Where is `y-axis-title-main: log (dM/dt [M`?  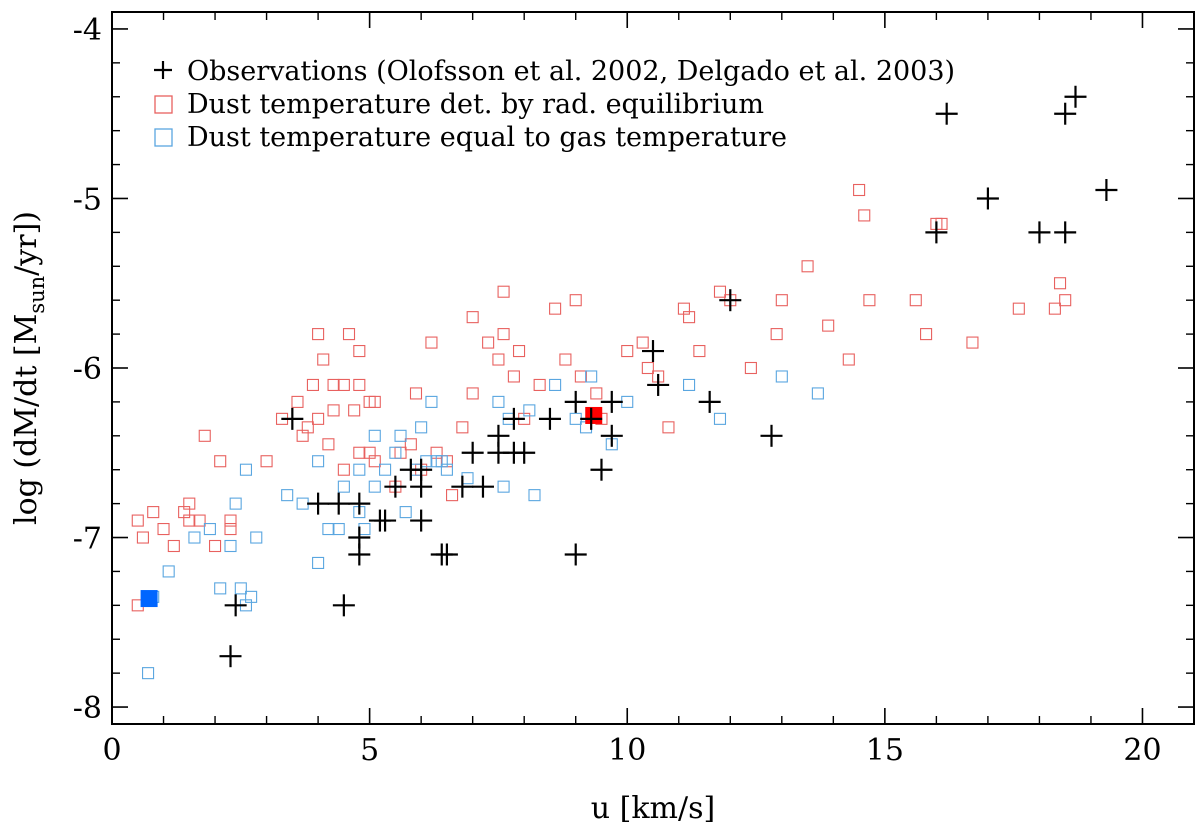 y-axis-title-main: log (dM/dt [M is located at coordinates (26, 419).